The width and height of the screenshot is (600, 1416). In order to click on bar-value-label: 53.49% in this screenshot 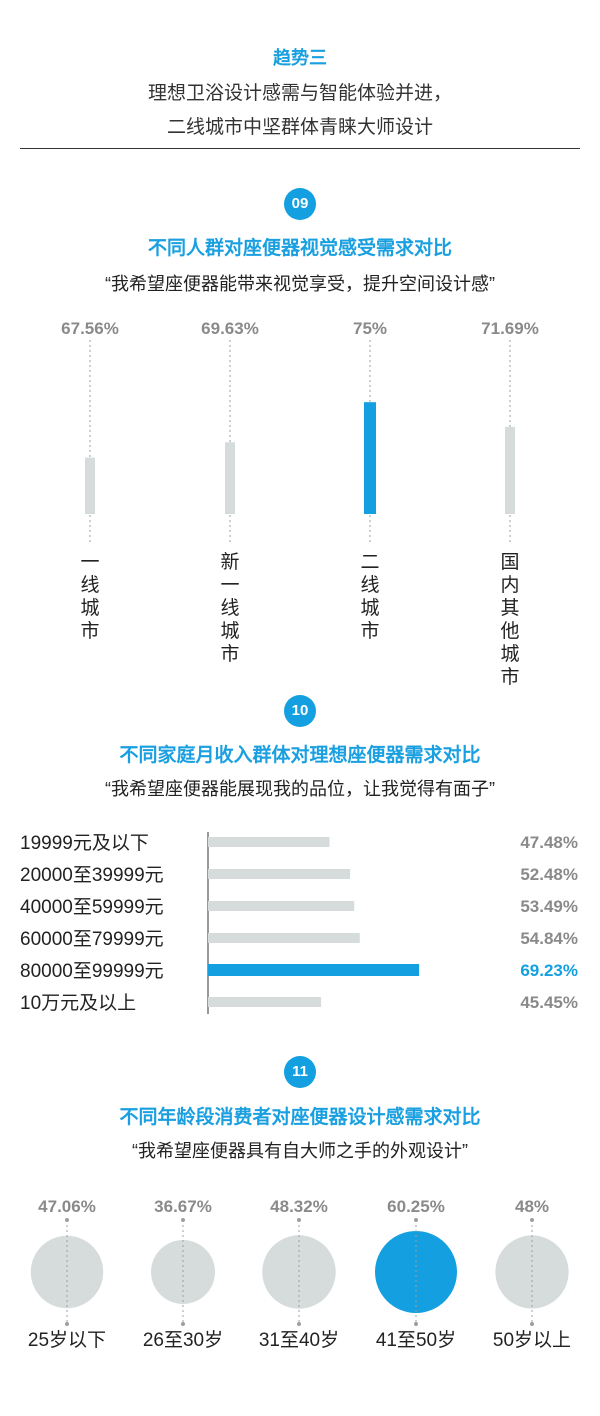, I will do `click(549, 906)`.